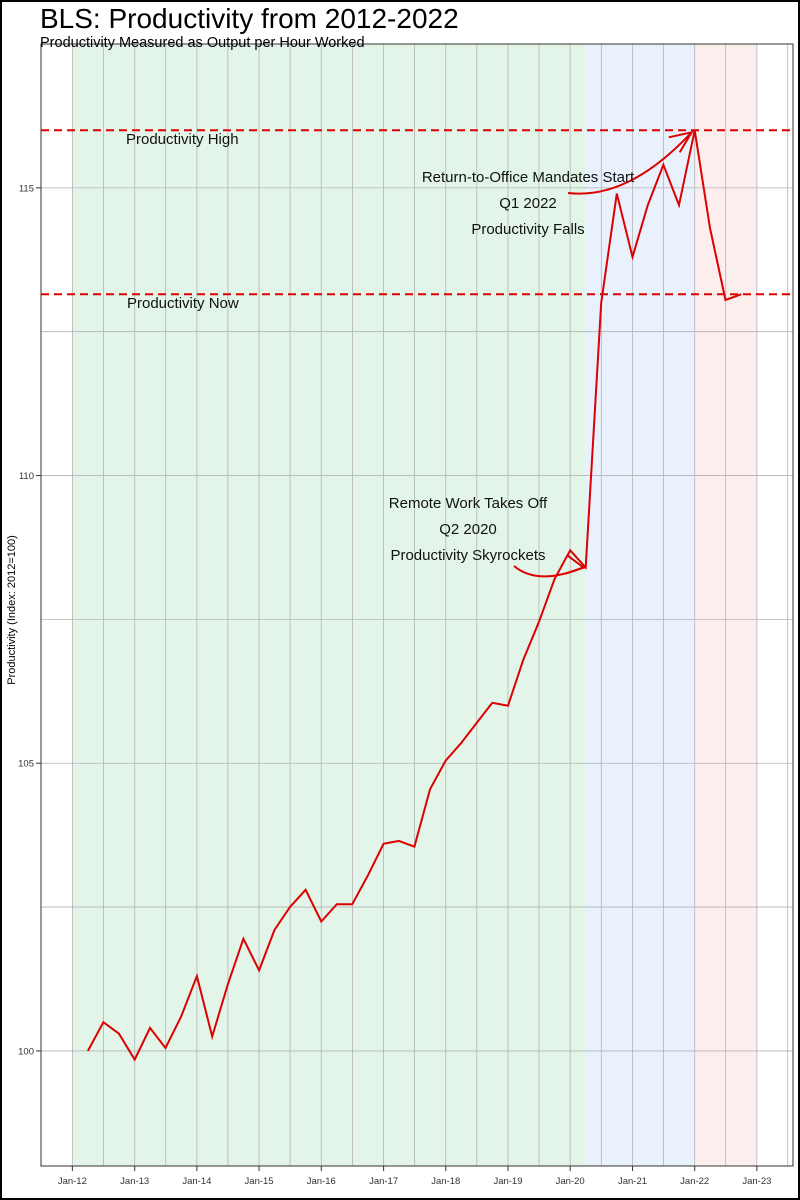 Image resolution: width=800 pixels, height=1200 pixels. What do you see at coordinates (468, 529) in the screenshot?
I see `remote-label-line-2: Q2 2020` at bounding box center [468, 529].